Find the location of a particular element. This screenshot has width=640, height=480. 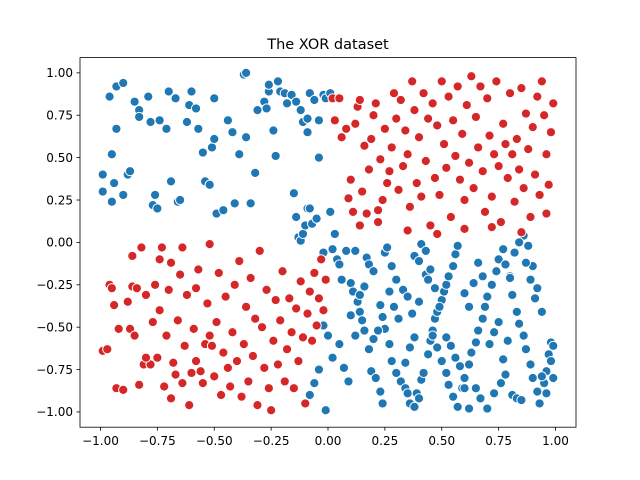

y-tick-label: −0.25 is located at coordinates (54, 285).